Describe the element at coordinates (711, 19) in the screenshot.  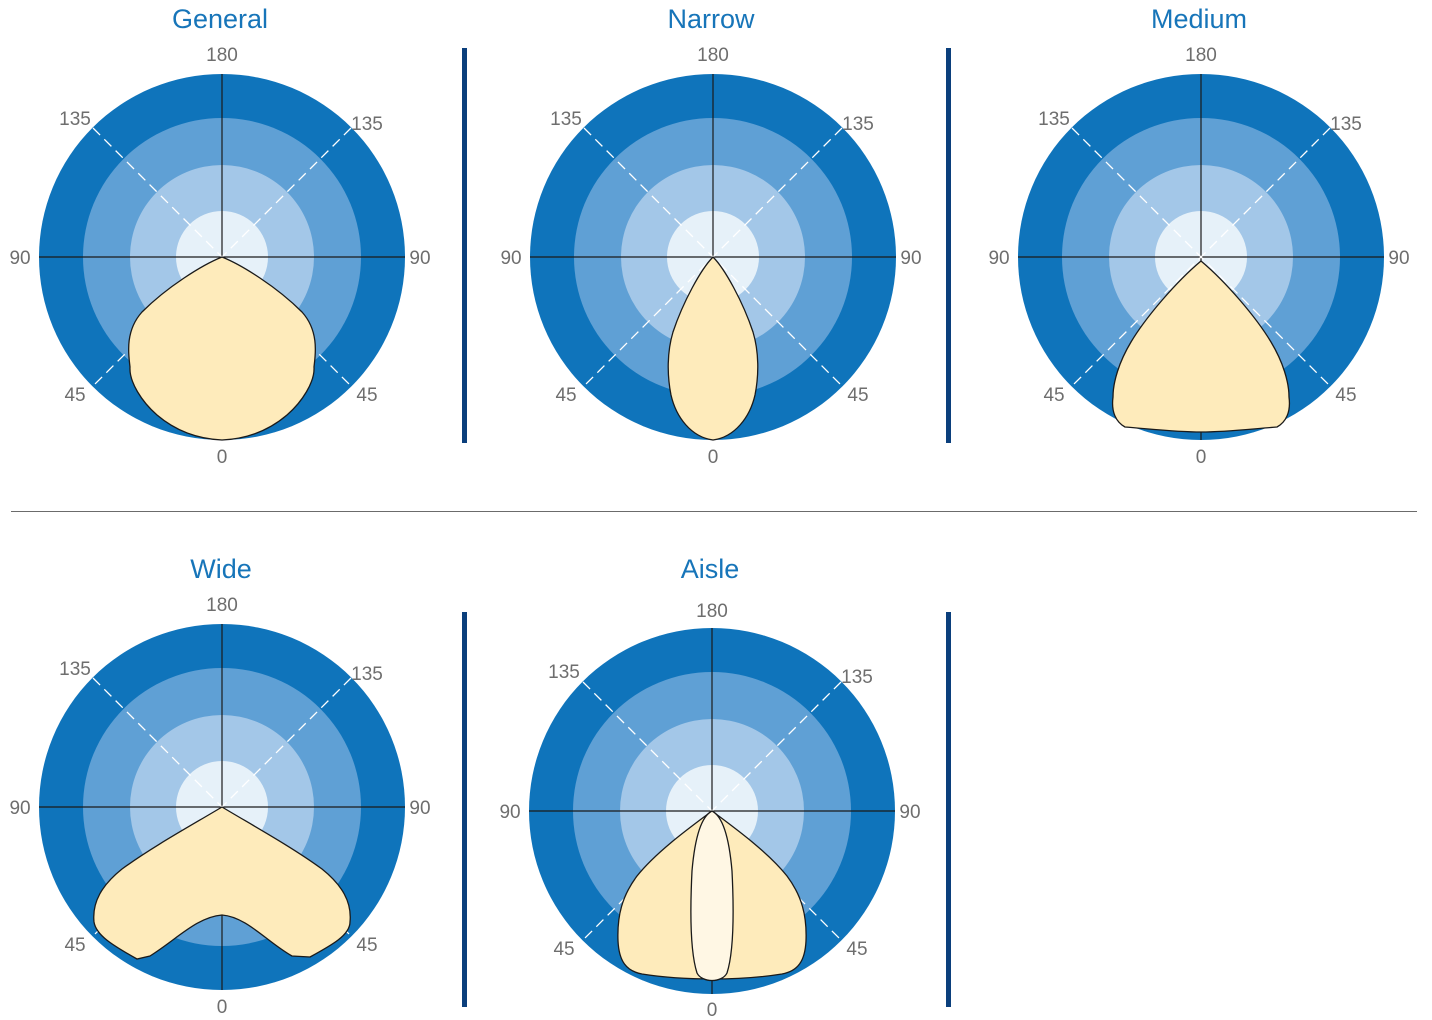
I see `panel-title-narrow: Narrow` at that location.